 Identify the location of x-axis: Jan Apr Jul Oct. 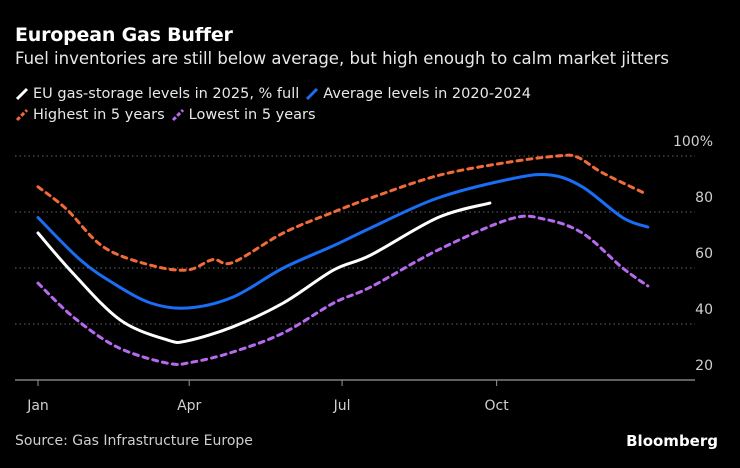
(355, 396).